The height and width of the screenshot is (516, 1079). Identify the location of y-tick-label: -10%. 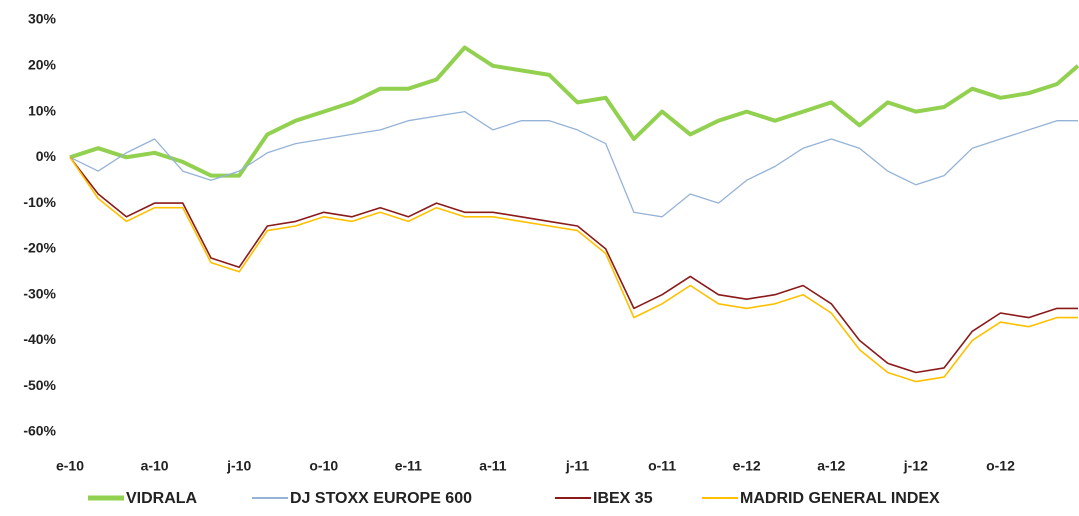
(39, 202).